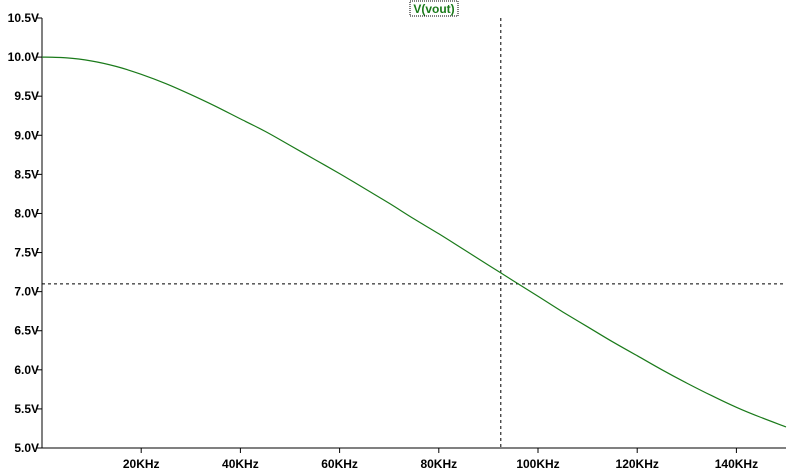 Image resolution: width=801 pixels, height=475 pixels. Describe the element at coordinates (26, 331) in the screenshot. I see `y-tick-label: 6.5V` at that location.